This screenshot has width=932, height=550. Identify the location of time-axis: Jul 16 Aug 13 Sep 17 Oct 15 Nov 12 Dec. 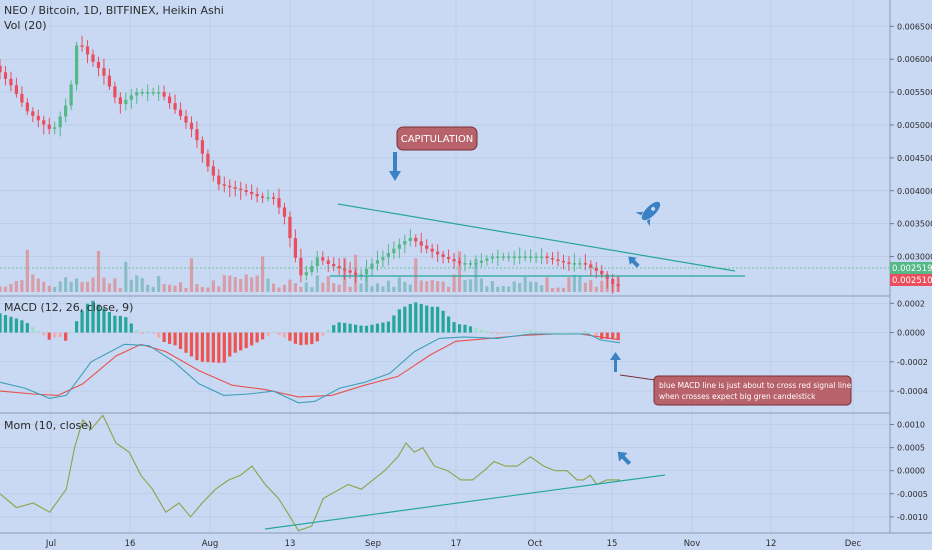
(453, 544).